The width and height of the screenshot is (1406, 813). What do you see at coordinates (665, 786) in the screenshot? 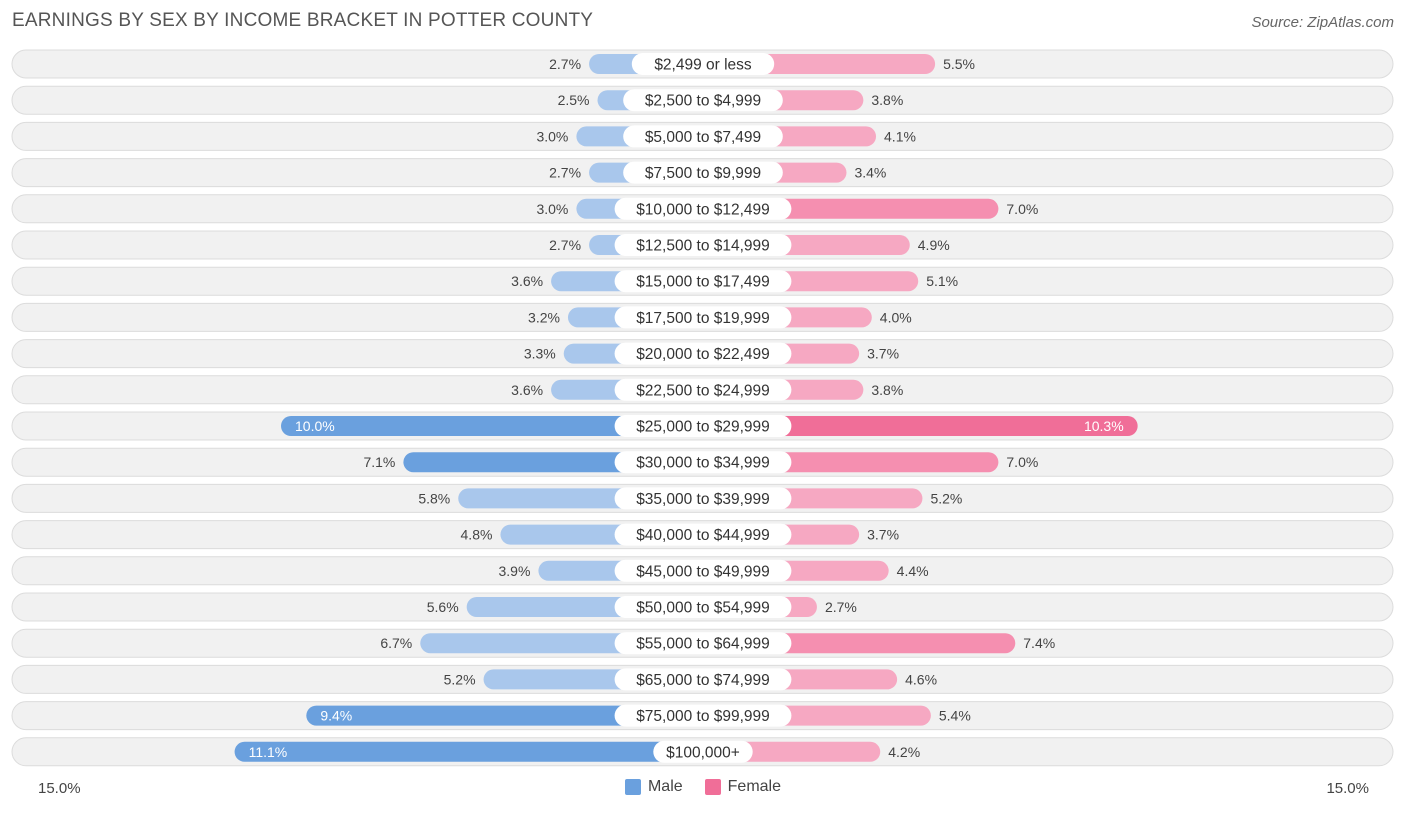
I see `legend-label-male: Male` at bounding box center [665, 786].